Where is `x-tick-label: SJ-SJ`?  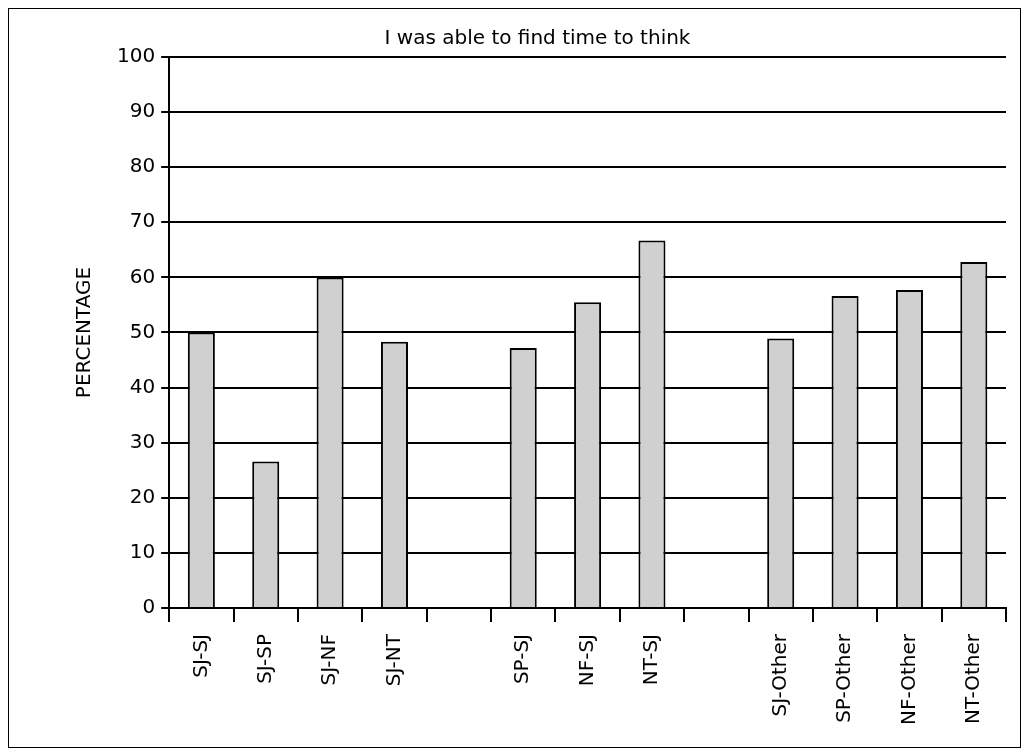 x-tick-label: SJ-SJ is located at coordinates (199, 655).